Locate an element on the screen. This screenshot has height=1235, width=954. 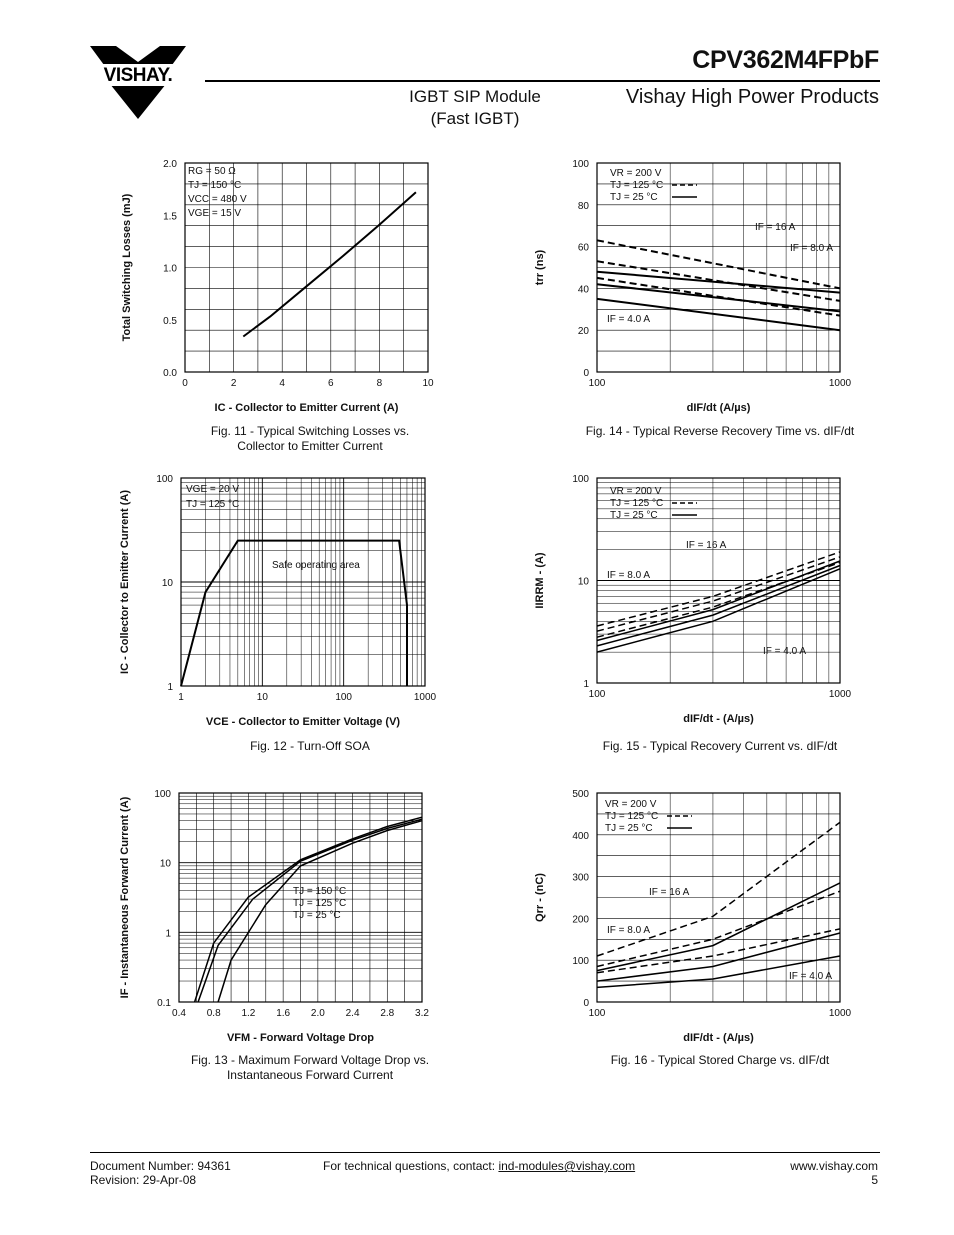
product-type: IGBT SIP Module (Fast IGBT) is located at coordinates (475, 108).